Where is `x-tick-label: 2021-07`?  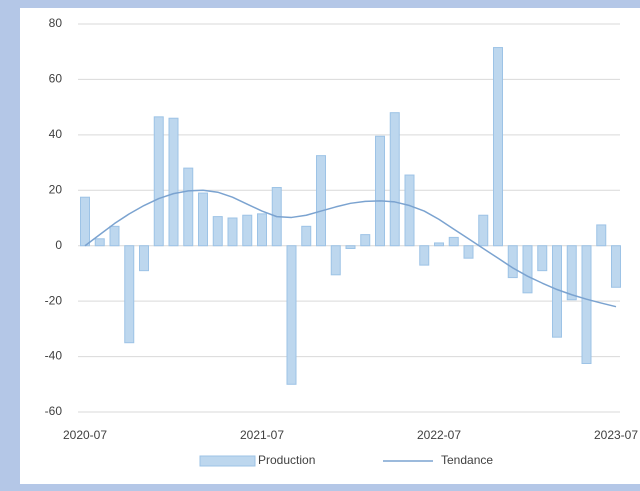 x-tick-label: 2021-07 is located at coordinates (262, 435).